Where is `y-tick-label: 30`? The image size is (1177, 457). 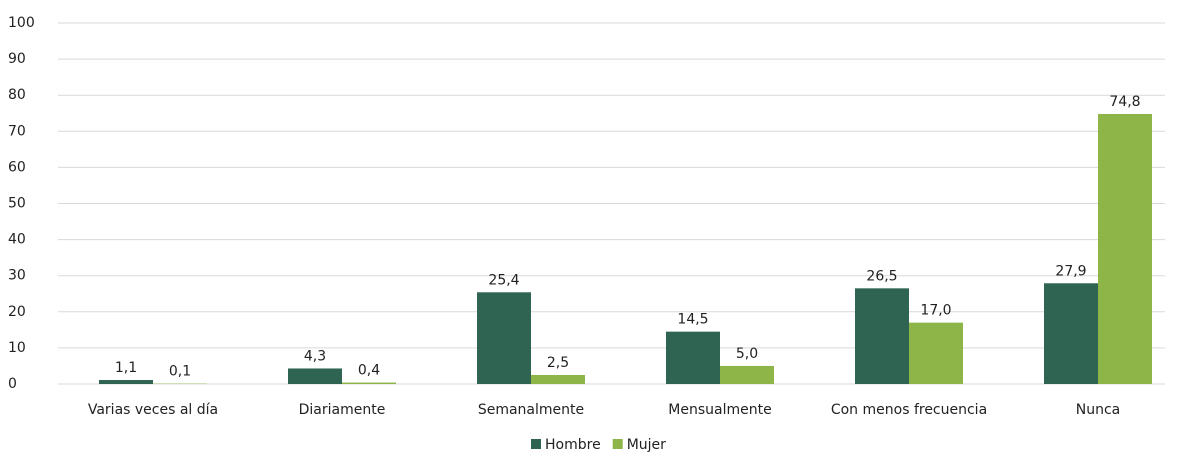 y-tick-label: 30 is located at coordinates (17, 276).